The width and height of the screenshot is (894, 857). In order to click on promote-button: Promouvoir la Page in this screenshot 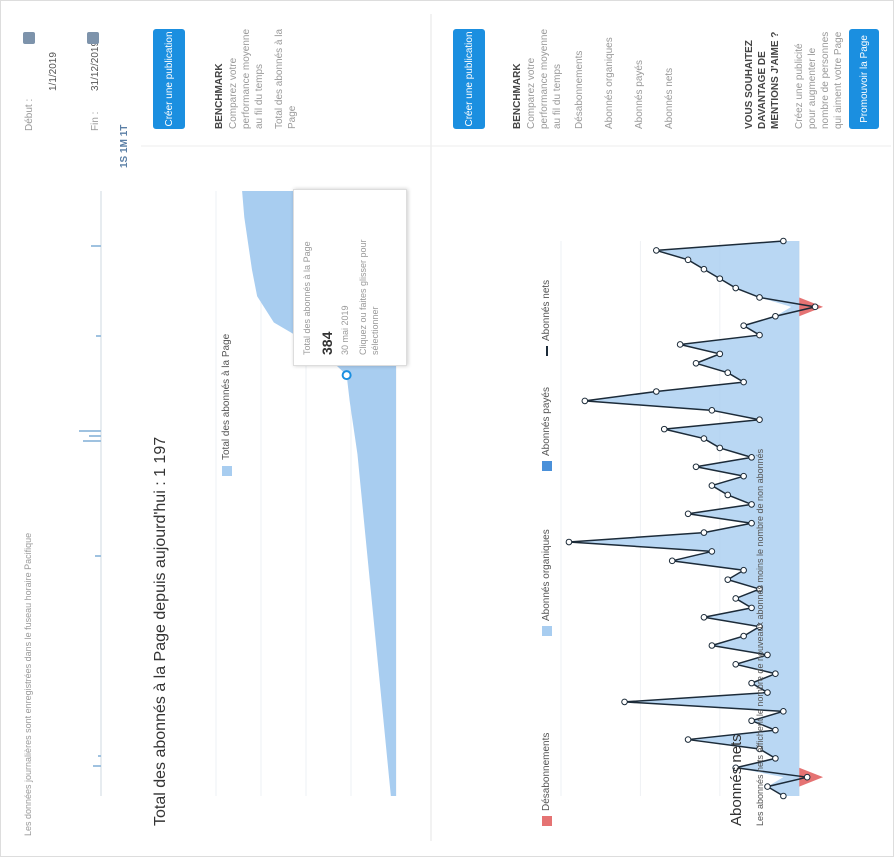, I will do `click(864, 79)`.